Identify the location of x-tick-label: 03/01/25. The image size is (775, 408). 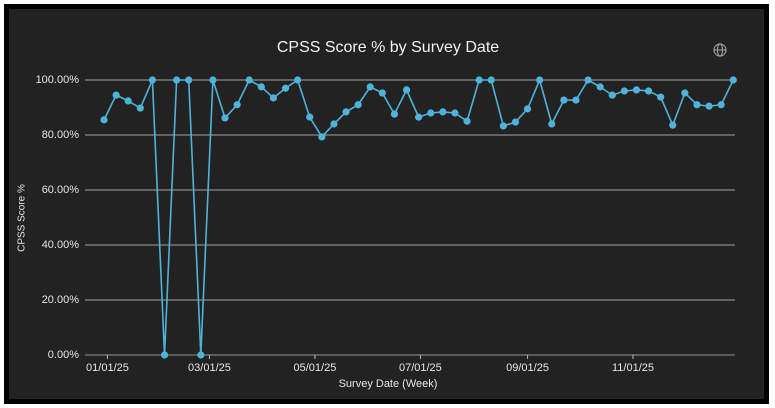
(209, 368).